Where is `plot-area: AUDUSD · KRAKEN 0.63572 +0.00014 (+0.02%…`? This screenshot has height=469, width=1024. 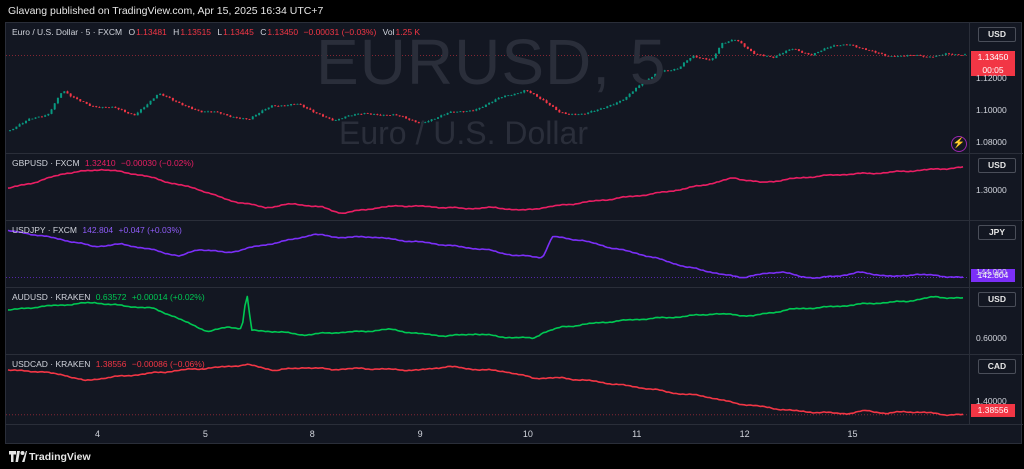
plot-area: AUDUSD · KRAKEN 0.63572 +0.00014 (+0.02%… is located at coordinates (487, 321).